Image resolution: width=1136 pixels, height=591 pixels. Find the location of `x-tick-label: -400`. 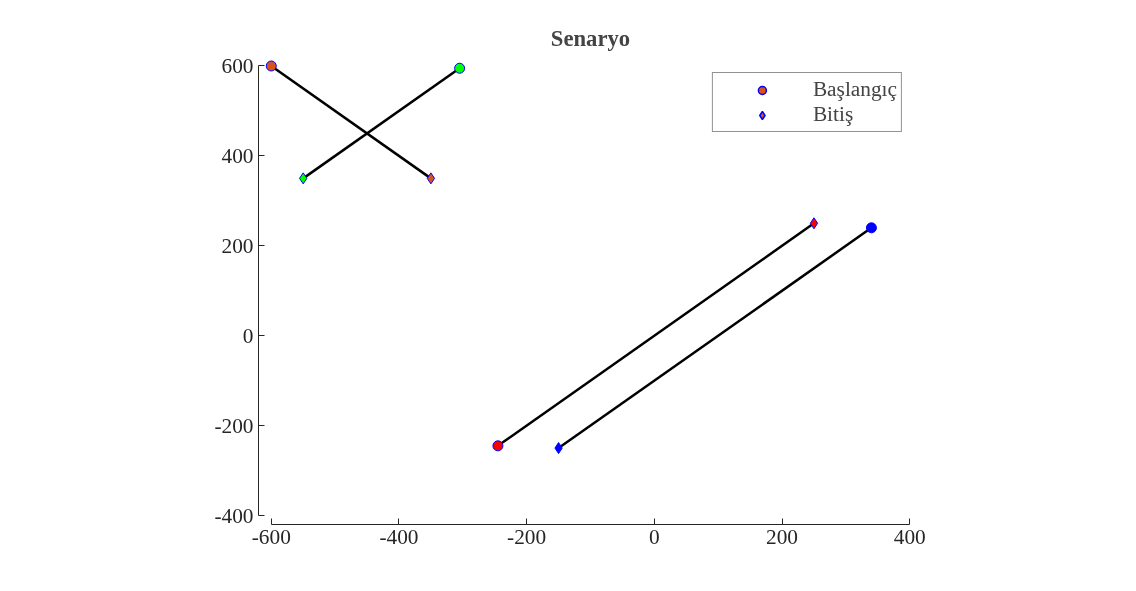

x-tick-label: -400 is located at coordinates (399, 536).